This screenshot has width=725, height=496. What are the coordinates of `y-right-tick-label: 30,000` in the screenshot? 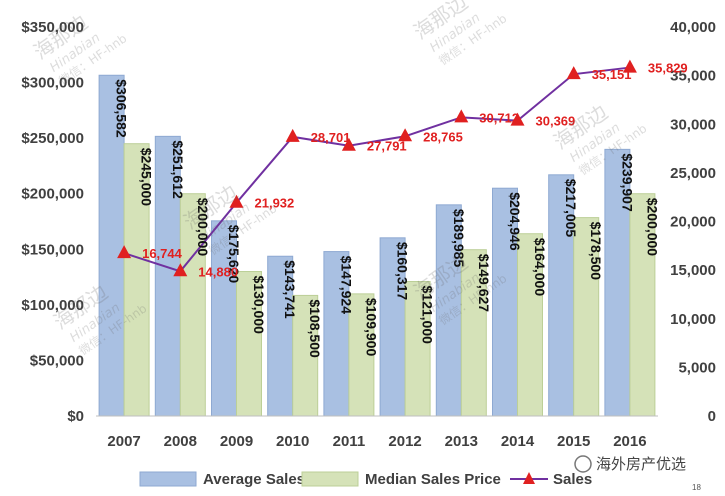 It's located at (693, 124).